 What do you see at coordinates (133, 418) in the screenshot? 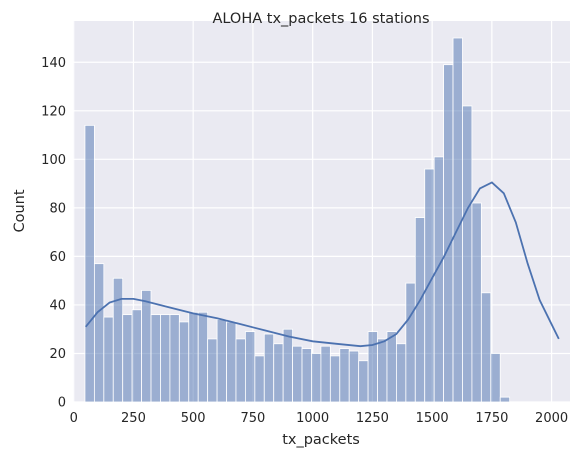
I see `x-tick-label: 250` at bounding box center [133, 418].